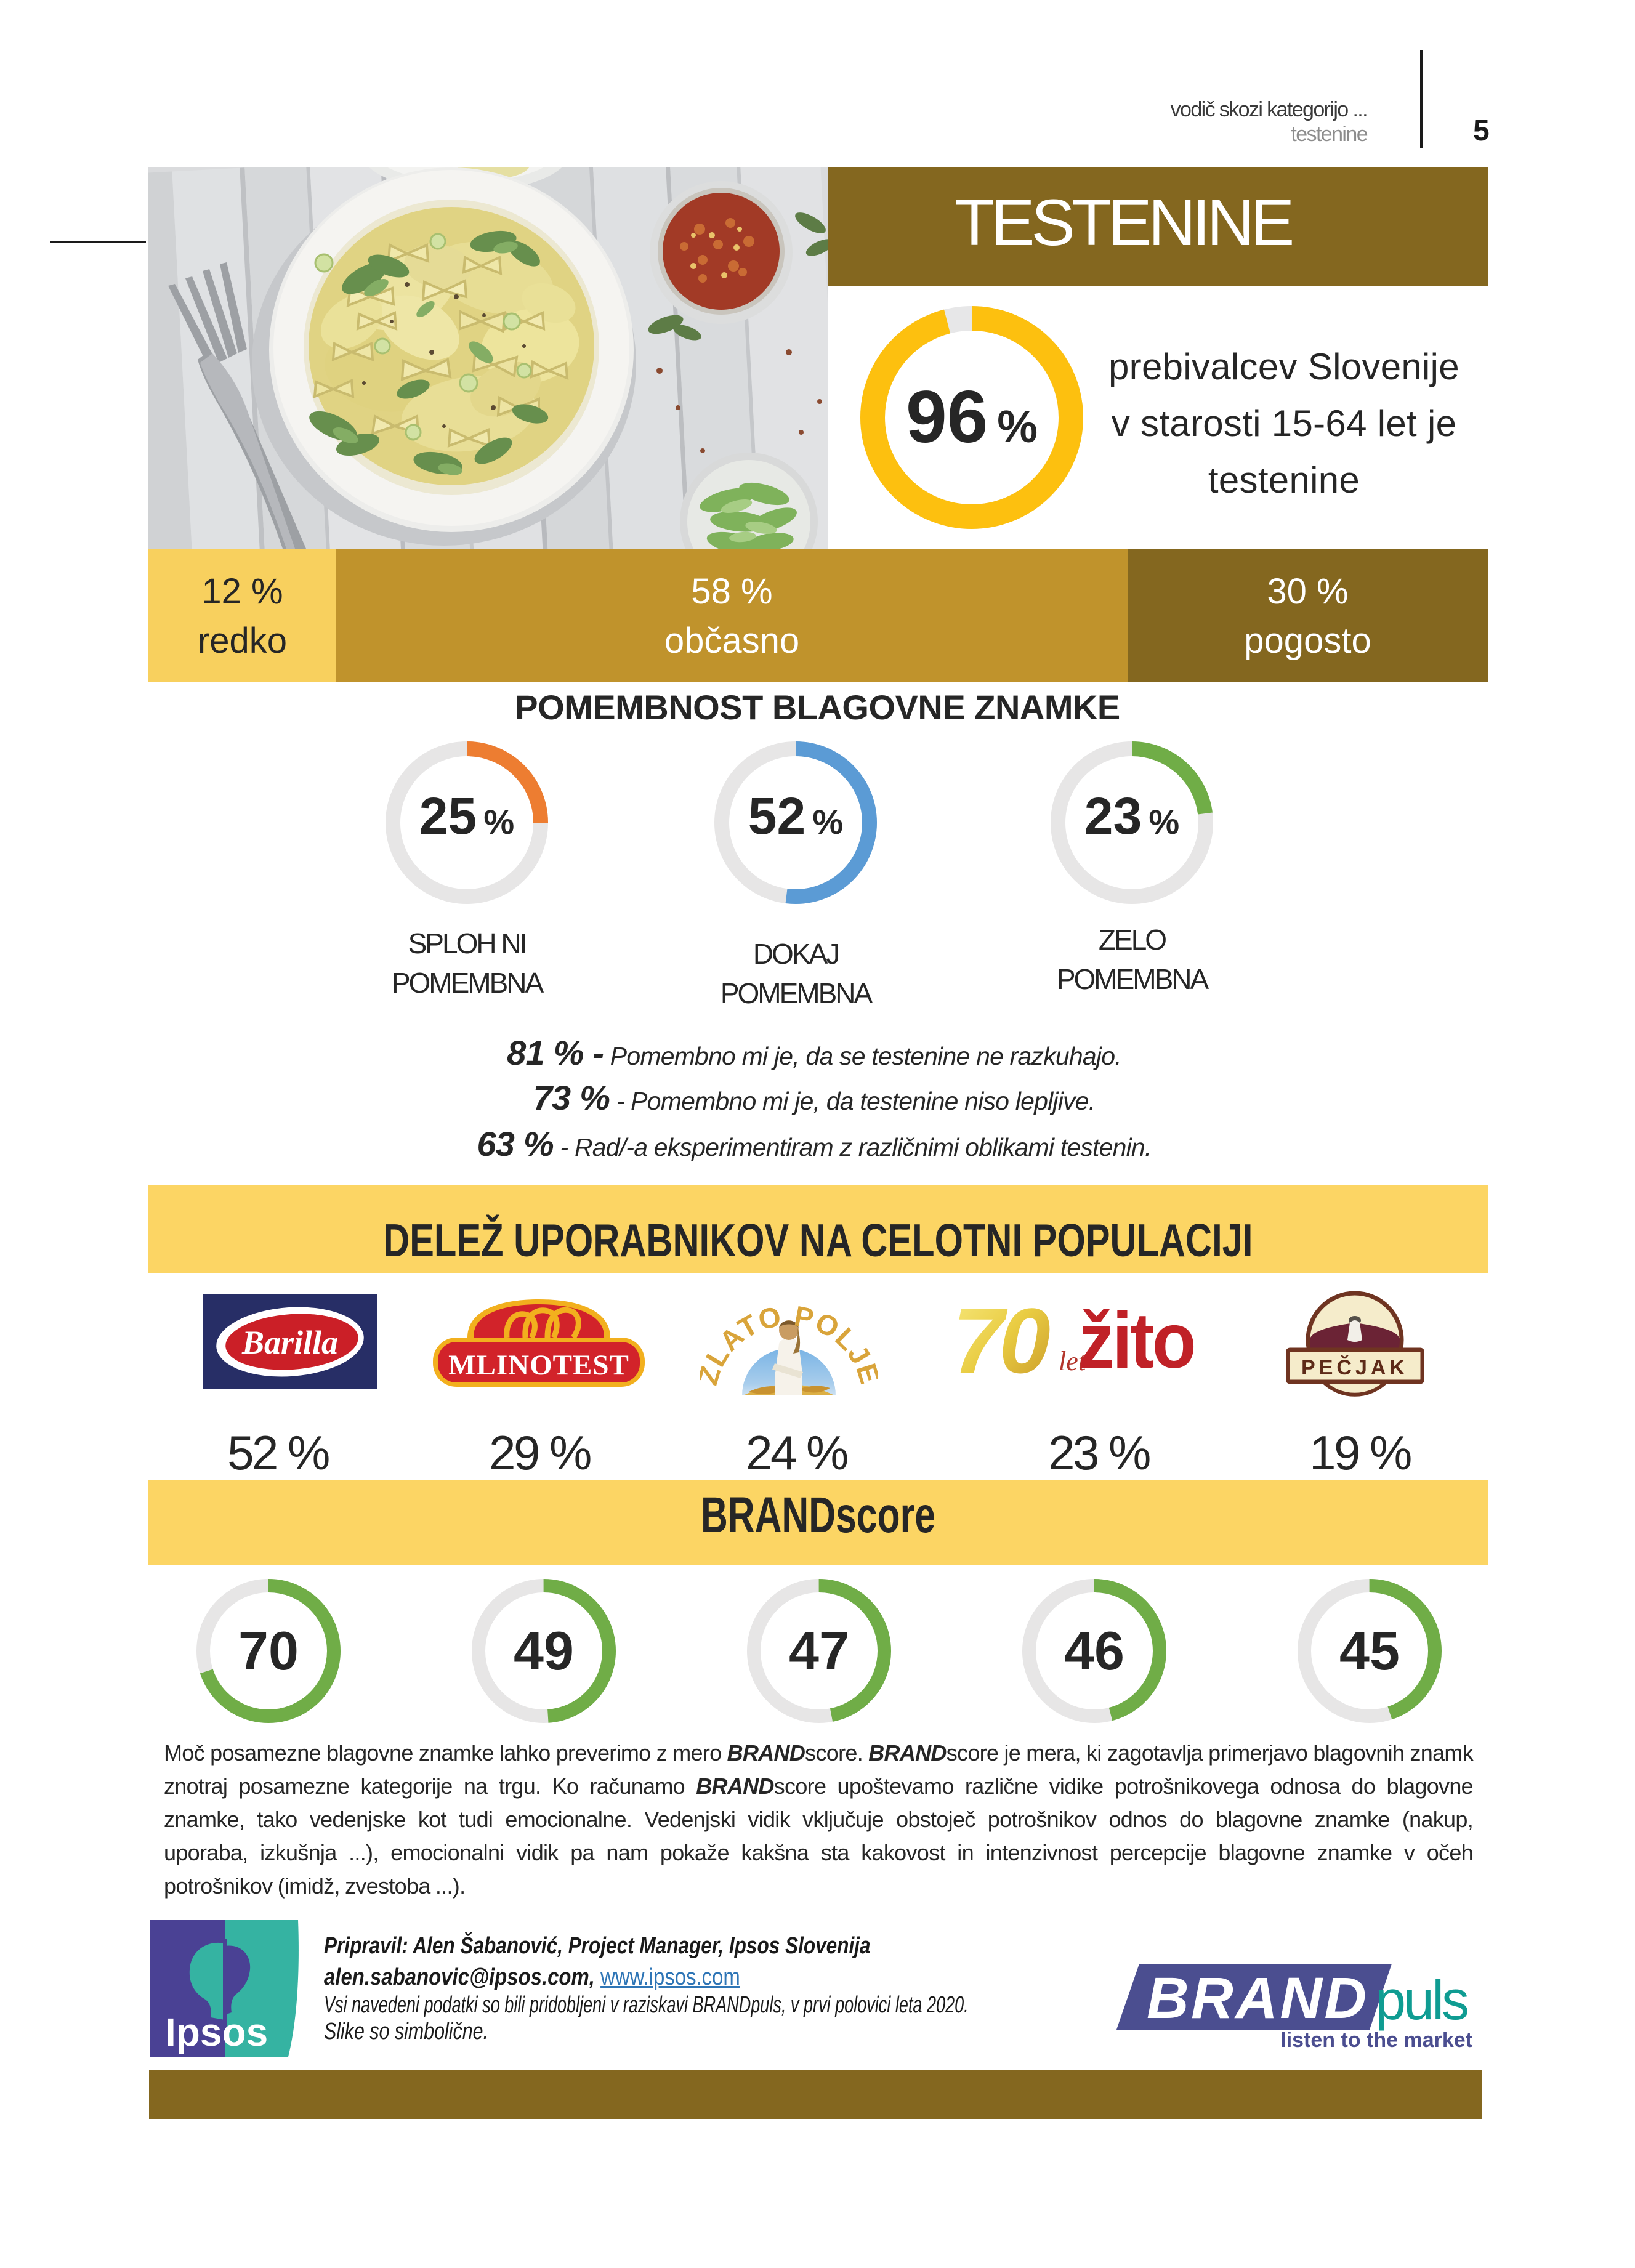 The width and height of the screenshot is (1635, 2268). I want to click on svg-text: MLINOTEST, so click(538, 1365).